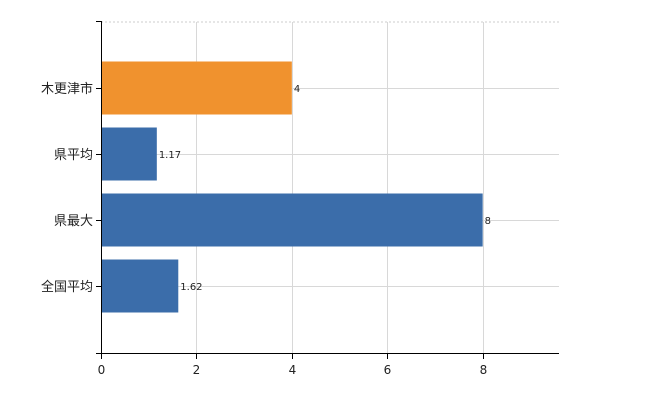  I want to click on category-label: 木更津市, so click(67, 89).